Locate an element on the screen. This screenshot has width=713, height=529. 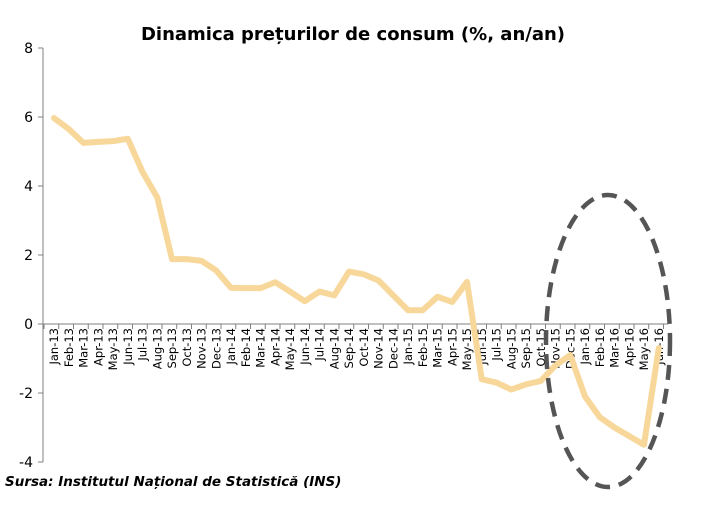
x-tick-label: Jan-14 is located at coordinates (231, 347).